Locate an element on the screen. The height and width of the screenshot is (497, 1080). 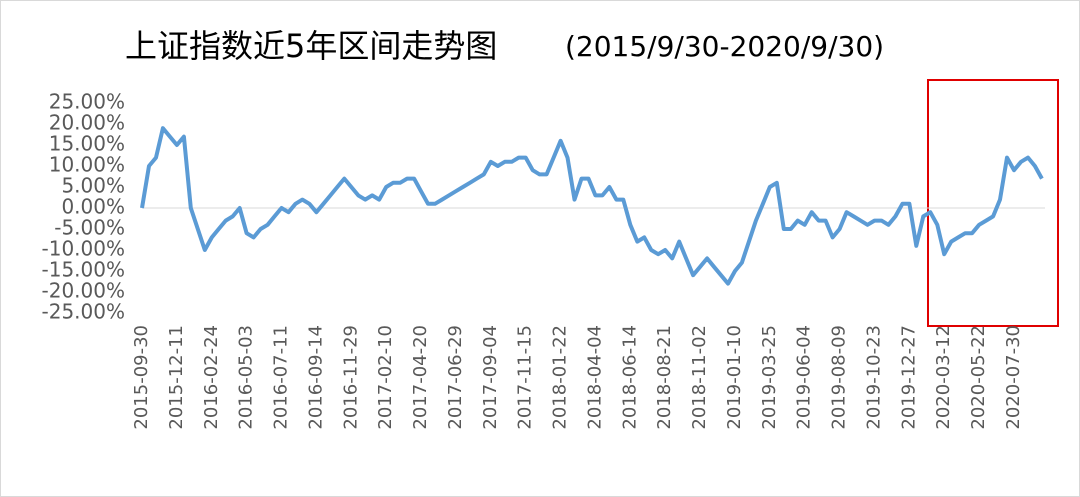
x-tick-label: 2019-03-25 is located at coordinates (769, 377).